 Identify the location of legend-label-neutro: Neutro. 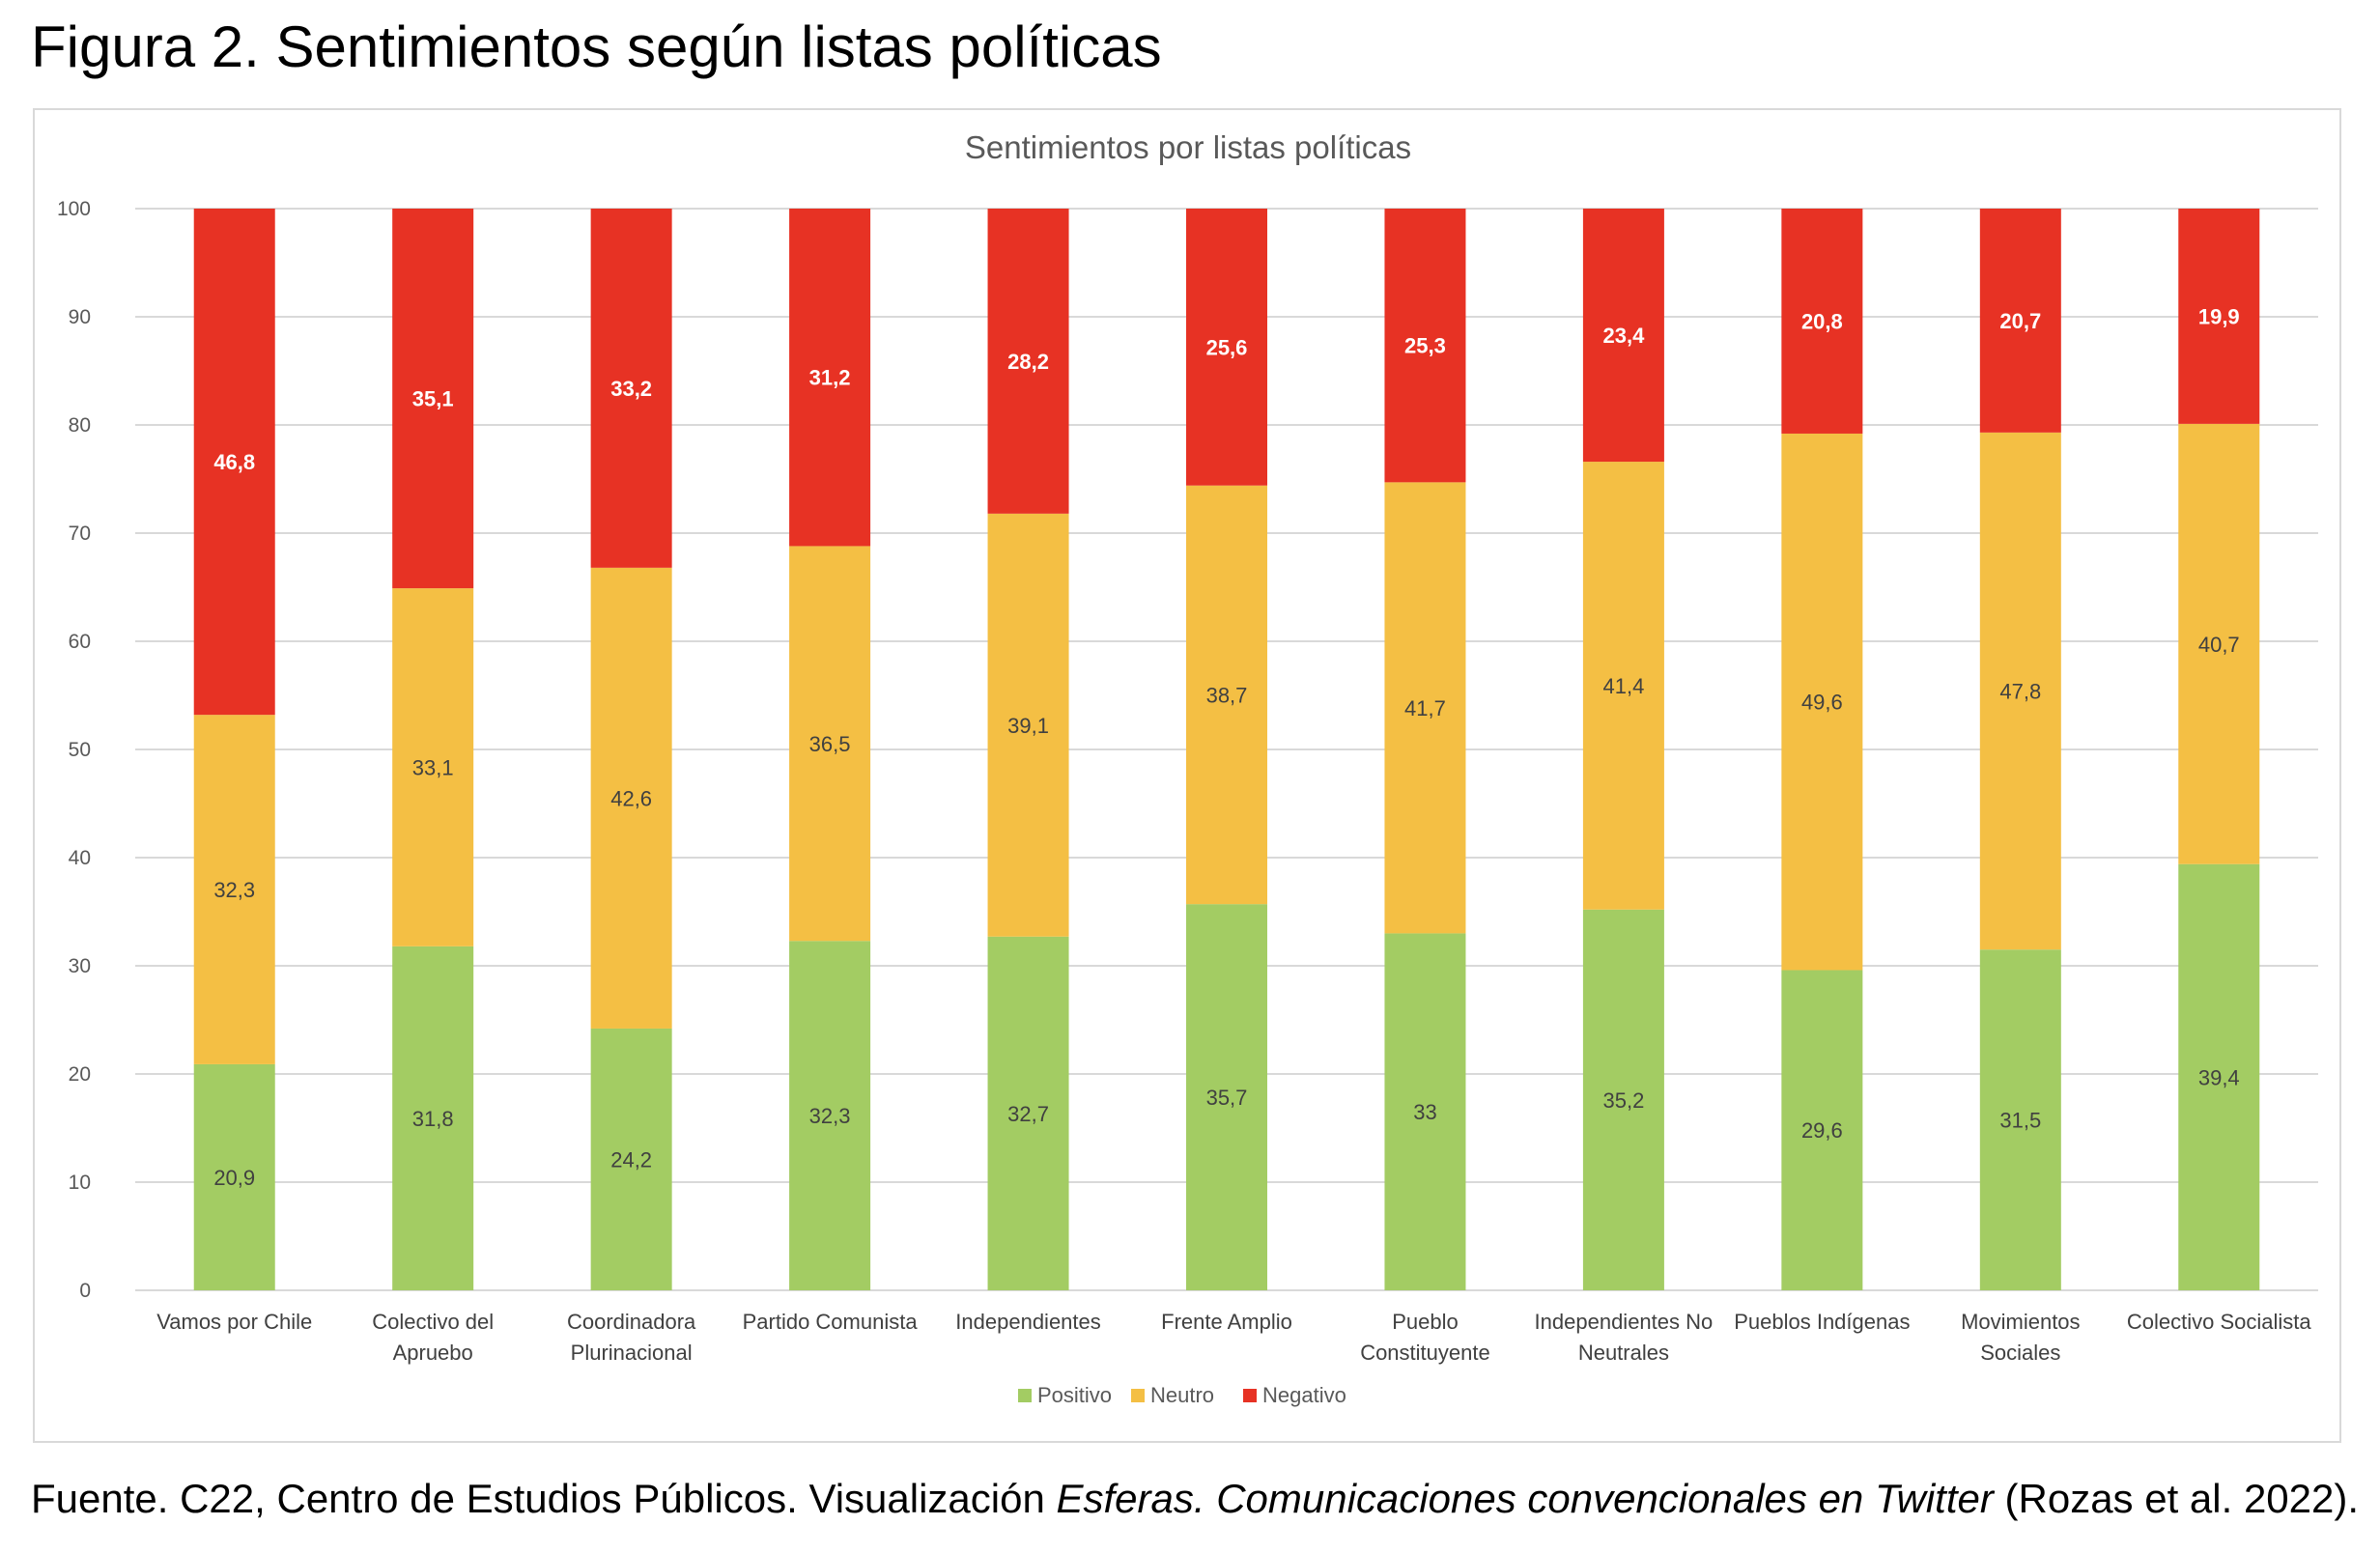
(1182, 1395).